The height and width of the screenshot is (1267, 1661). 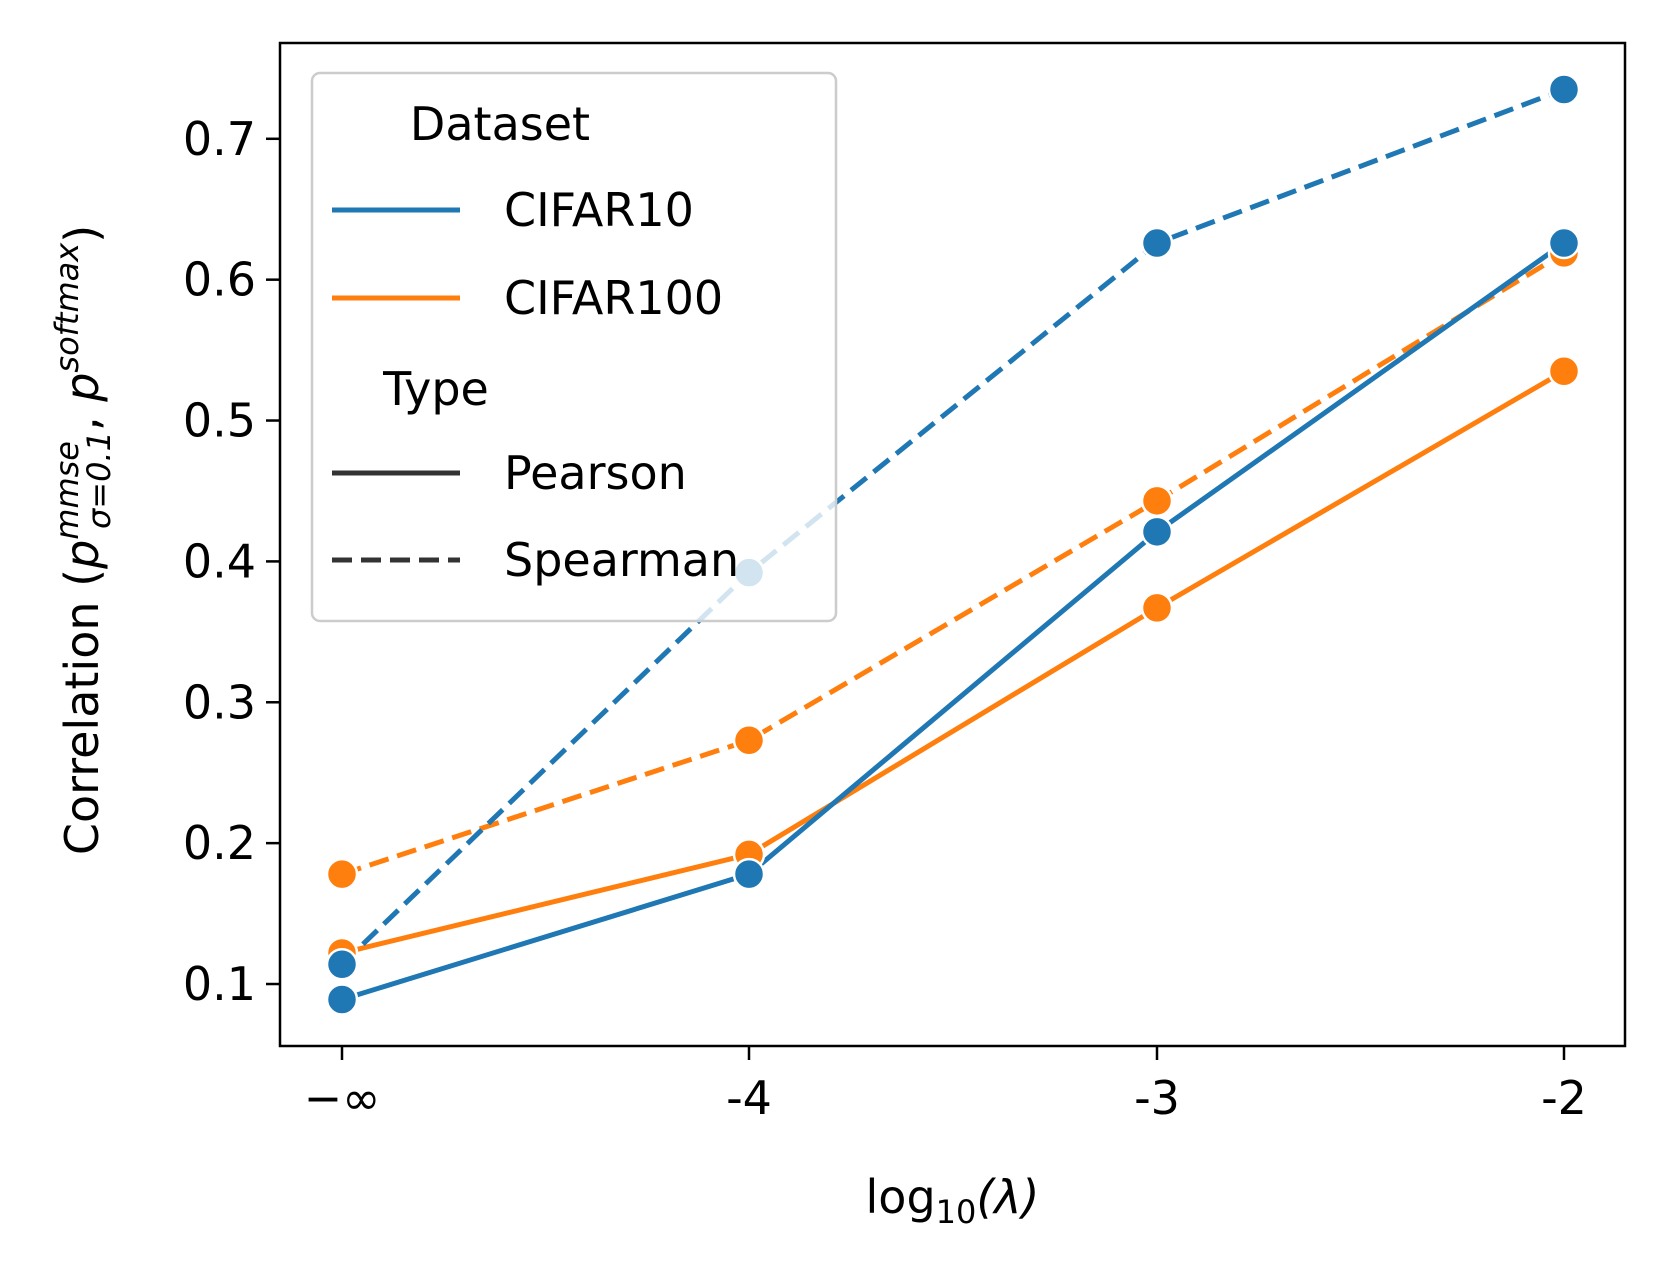 I want to click on y-axis-label-sep: ,, so click(x=82, y=416).